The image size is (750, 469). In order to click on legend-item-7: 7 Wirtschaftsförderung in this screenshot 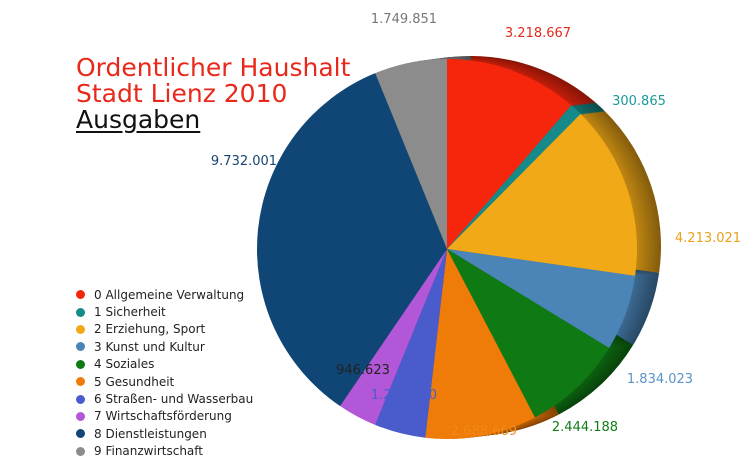, I will do `click(164, 416)`.